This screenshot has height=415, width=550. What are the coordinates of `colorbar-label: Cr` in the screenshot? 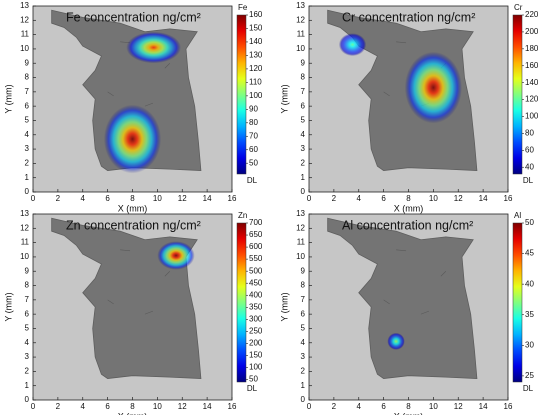 It's located at (518, 7).